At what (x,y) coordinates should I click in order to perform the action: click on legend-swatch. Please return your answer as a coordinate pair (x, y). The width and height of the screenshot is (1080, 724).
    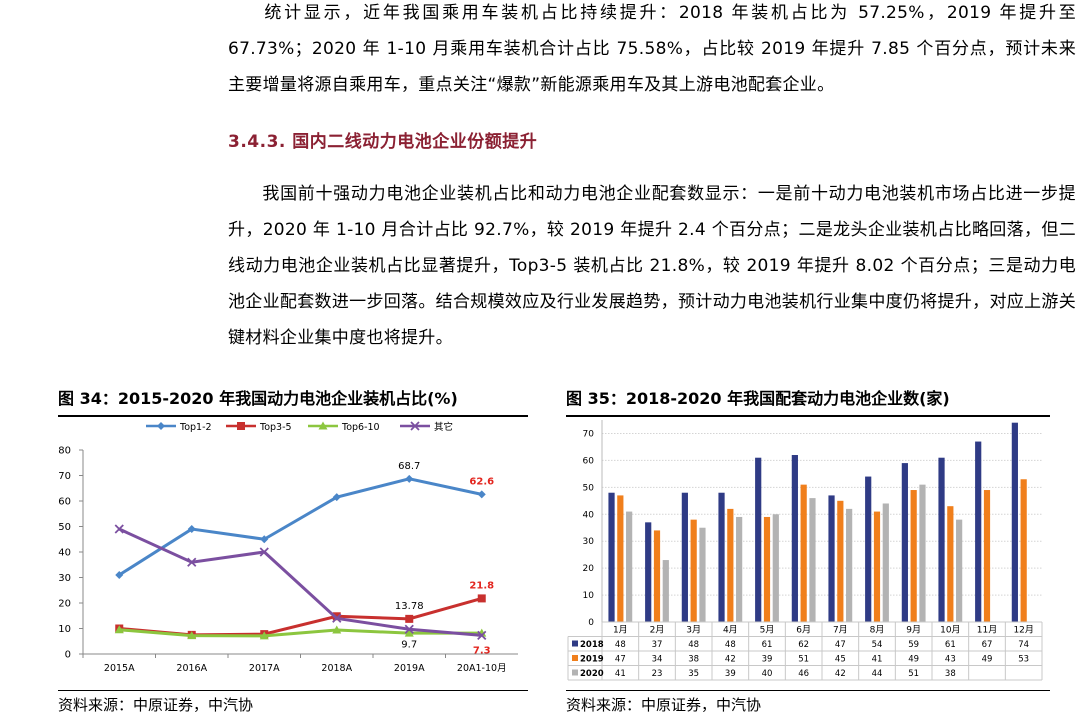
    Looking at the image, I should click on (575, 672).